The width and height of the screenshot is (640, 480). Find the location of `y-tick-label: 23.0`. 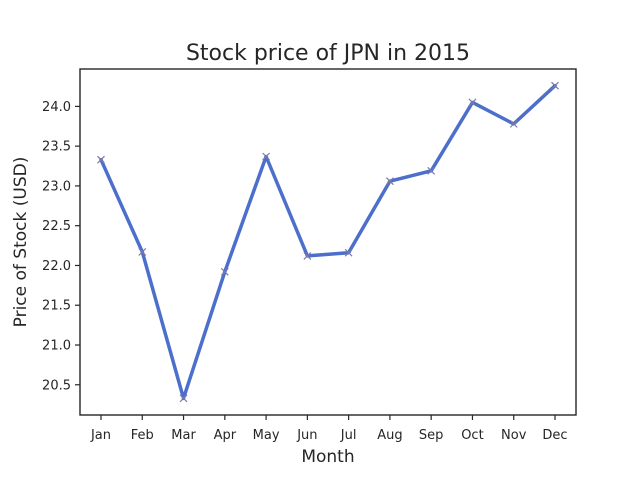

y-tick-label: 23.0 is located at coordinates (56, 186).